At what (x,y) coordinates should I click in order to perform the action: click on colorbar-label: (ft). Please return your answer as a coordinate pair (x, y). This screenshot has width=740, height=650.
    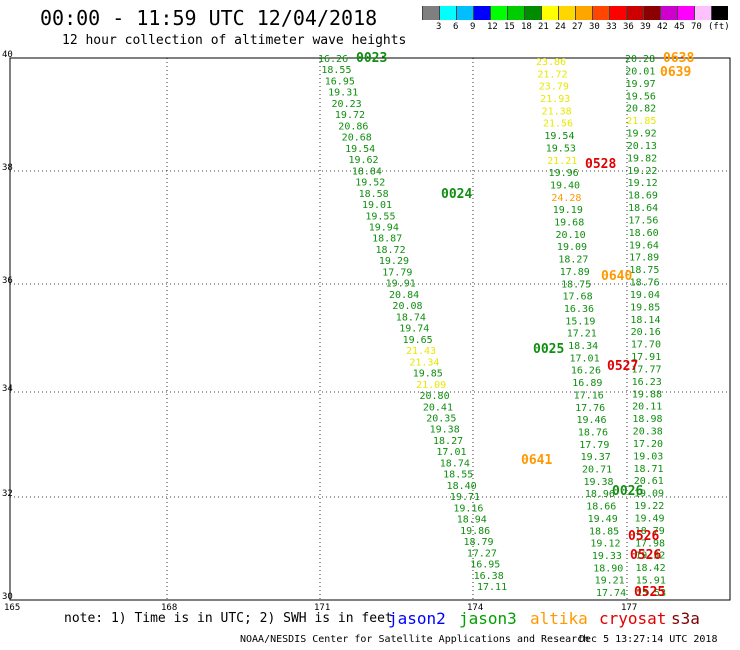
    Looking at the image, I should click on (719, 27).